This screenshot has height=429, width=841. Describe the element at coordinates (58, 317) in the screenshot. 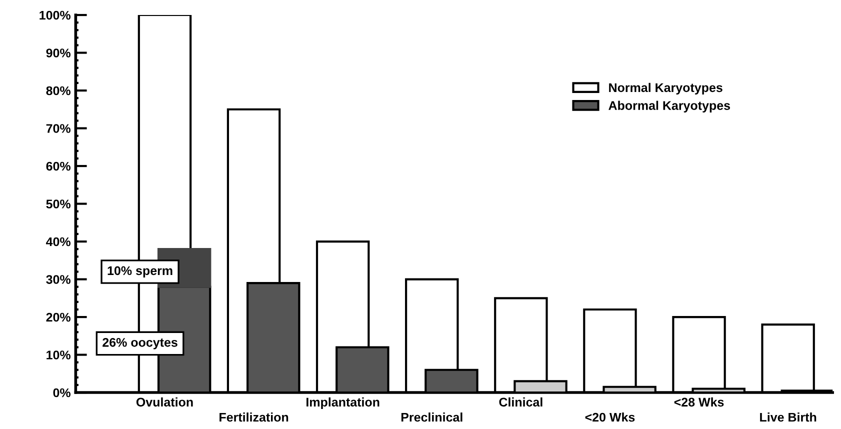

I see `y-tick-label: 20%` at that location.